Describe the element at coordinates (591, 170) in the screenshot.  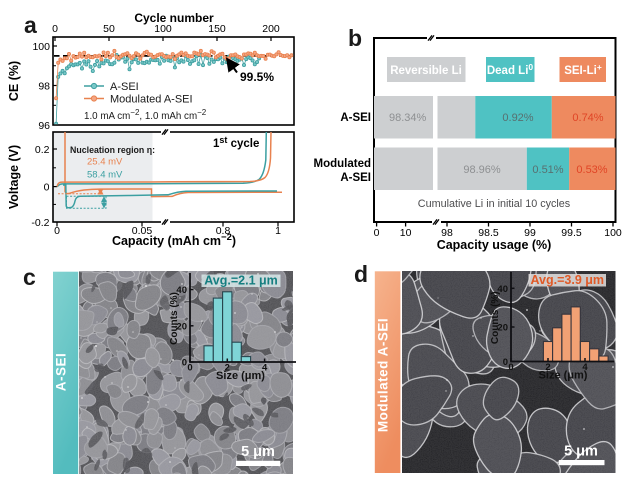
I see `svg-text: 0.53%` at that location.